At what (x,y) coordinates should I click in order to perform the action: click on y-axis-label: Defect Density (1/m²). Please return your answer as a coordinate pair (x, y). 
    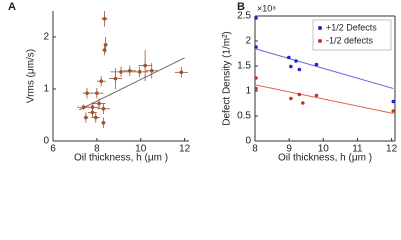
    Looking at the image, I should click on (227, 78).